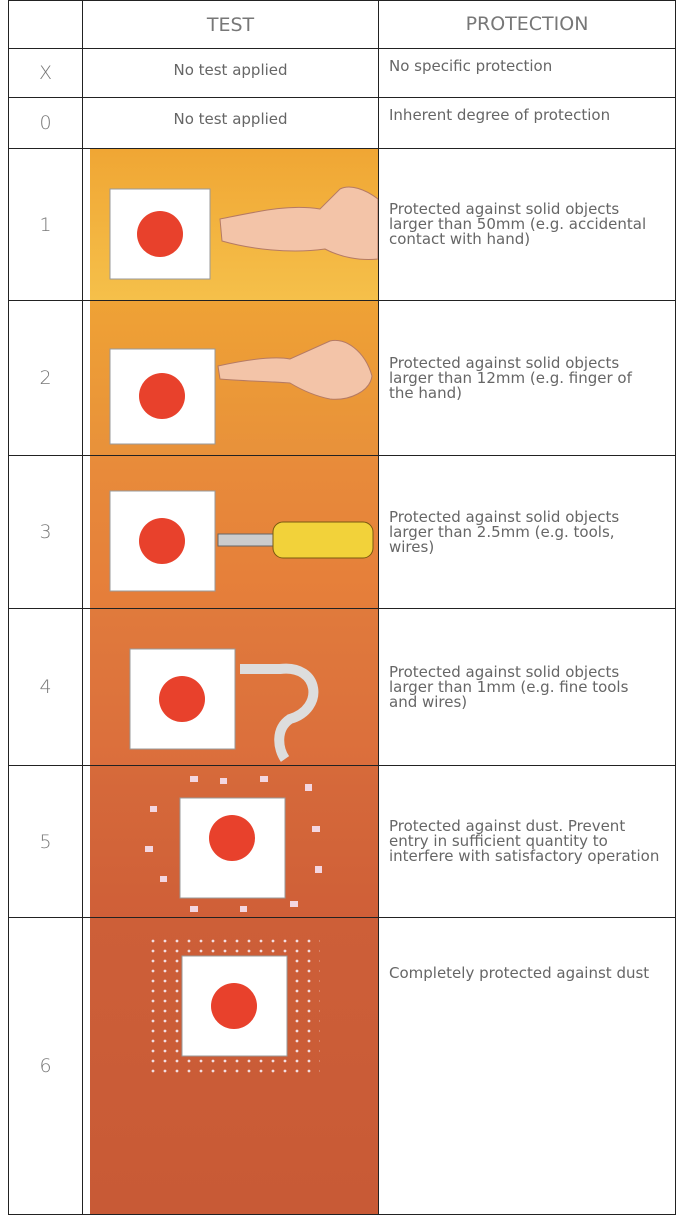 Image resolution: width=676 pixels, height=1216 pixels. What do you see at coordinates (527, 24) in the screenshot?
I see `header-protection: PROTECTION` at bounding box center [527, 24].